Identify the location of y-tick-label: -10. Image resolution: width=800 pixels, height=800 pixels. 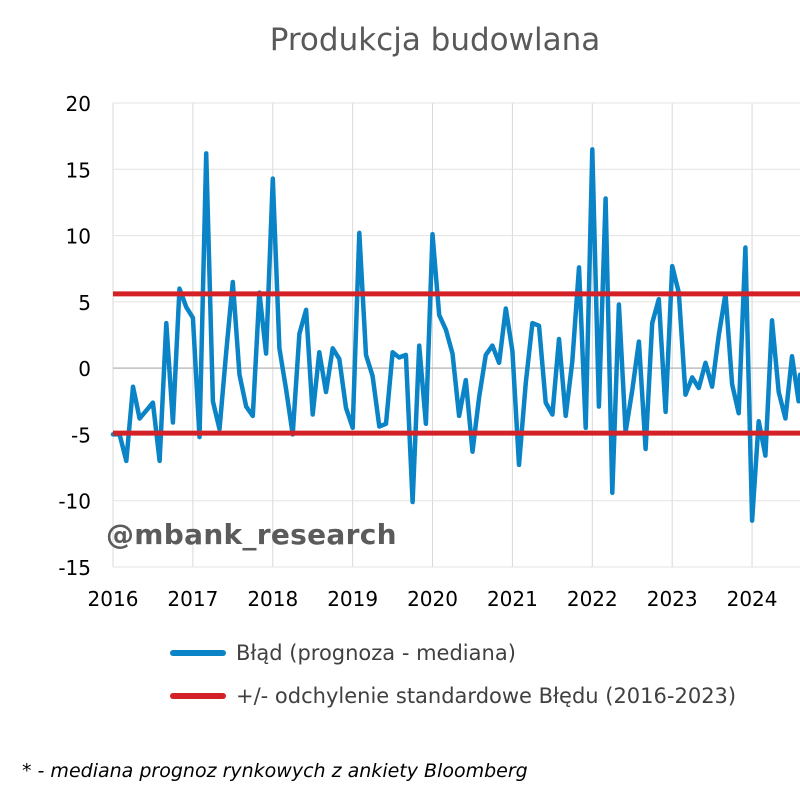
(74, 502).